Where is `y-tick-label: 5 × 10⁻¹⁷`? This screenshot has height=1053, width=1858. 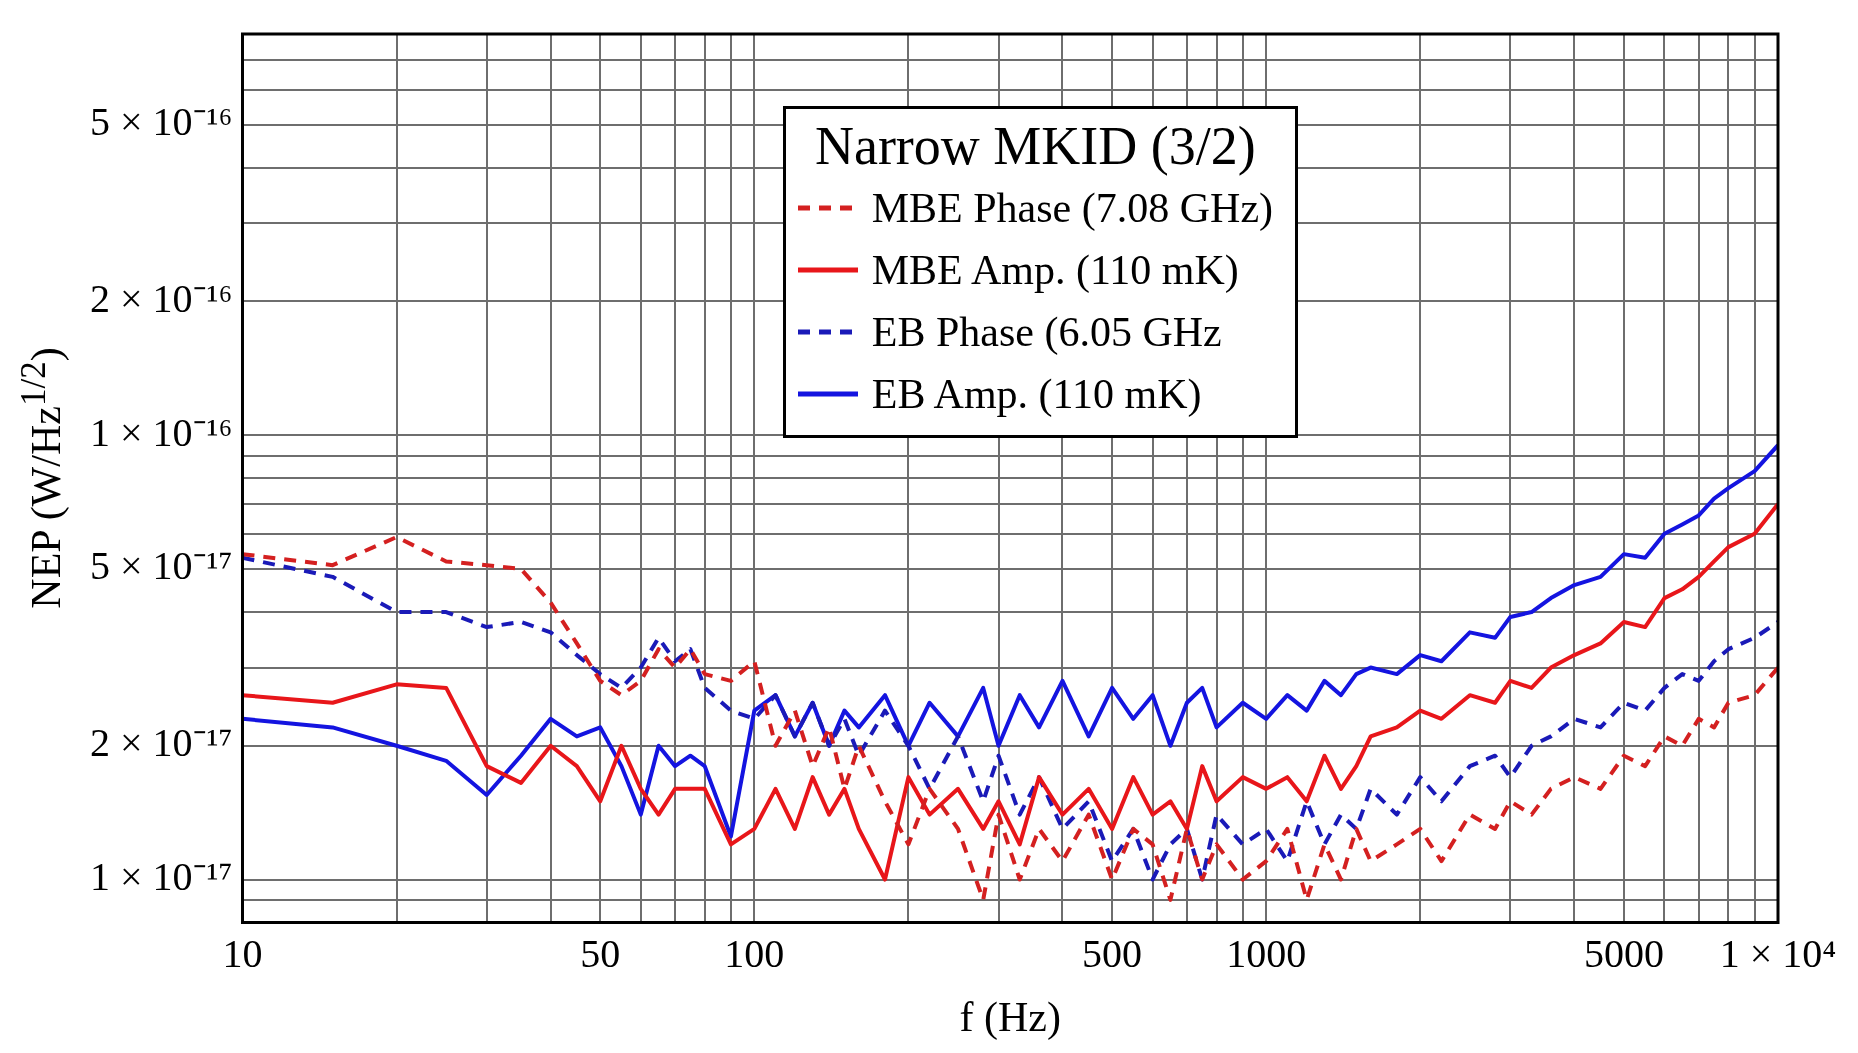
y-tick-label: 5 × 10⁻¹⁷ is located at coordinates (161, 566).